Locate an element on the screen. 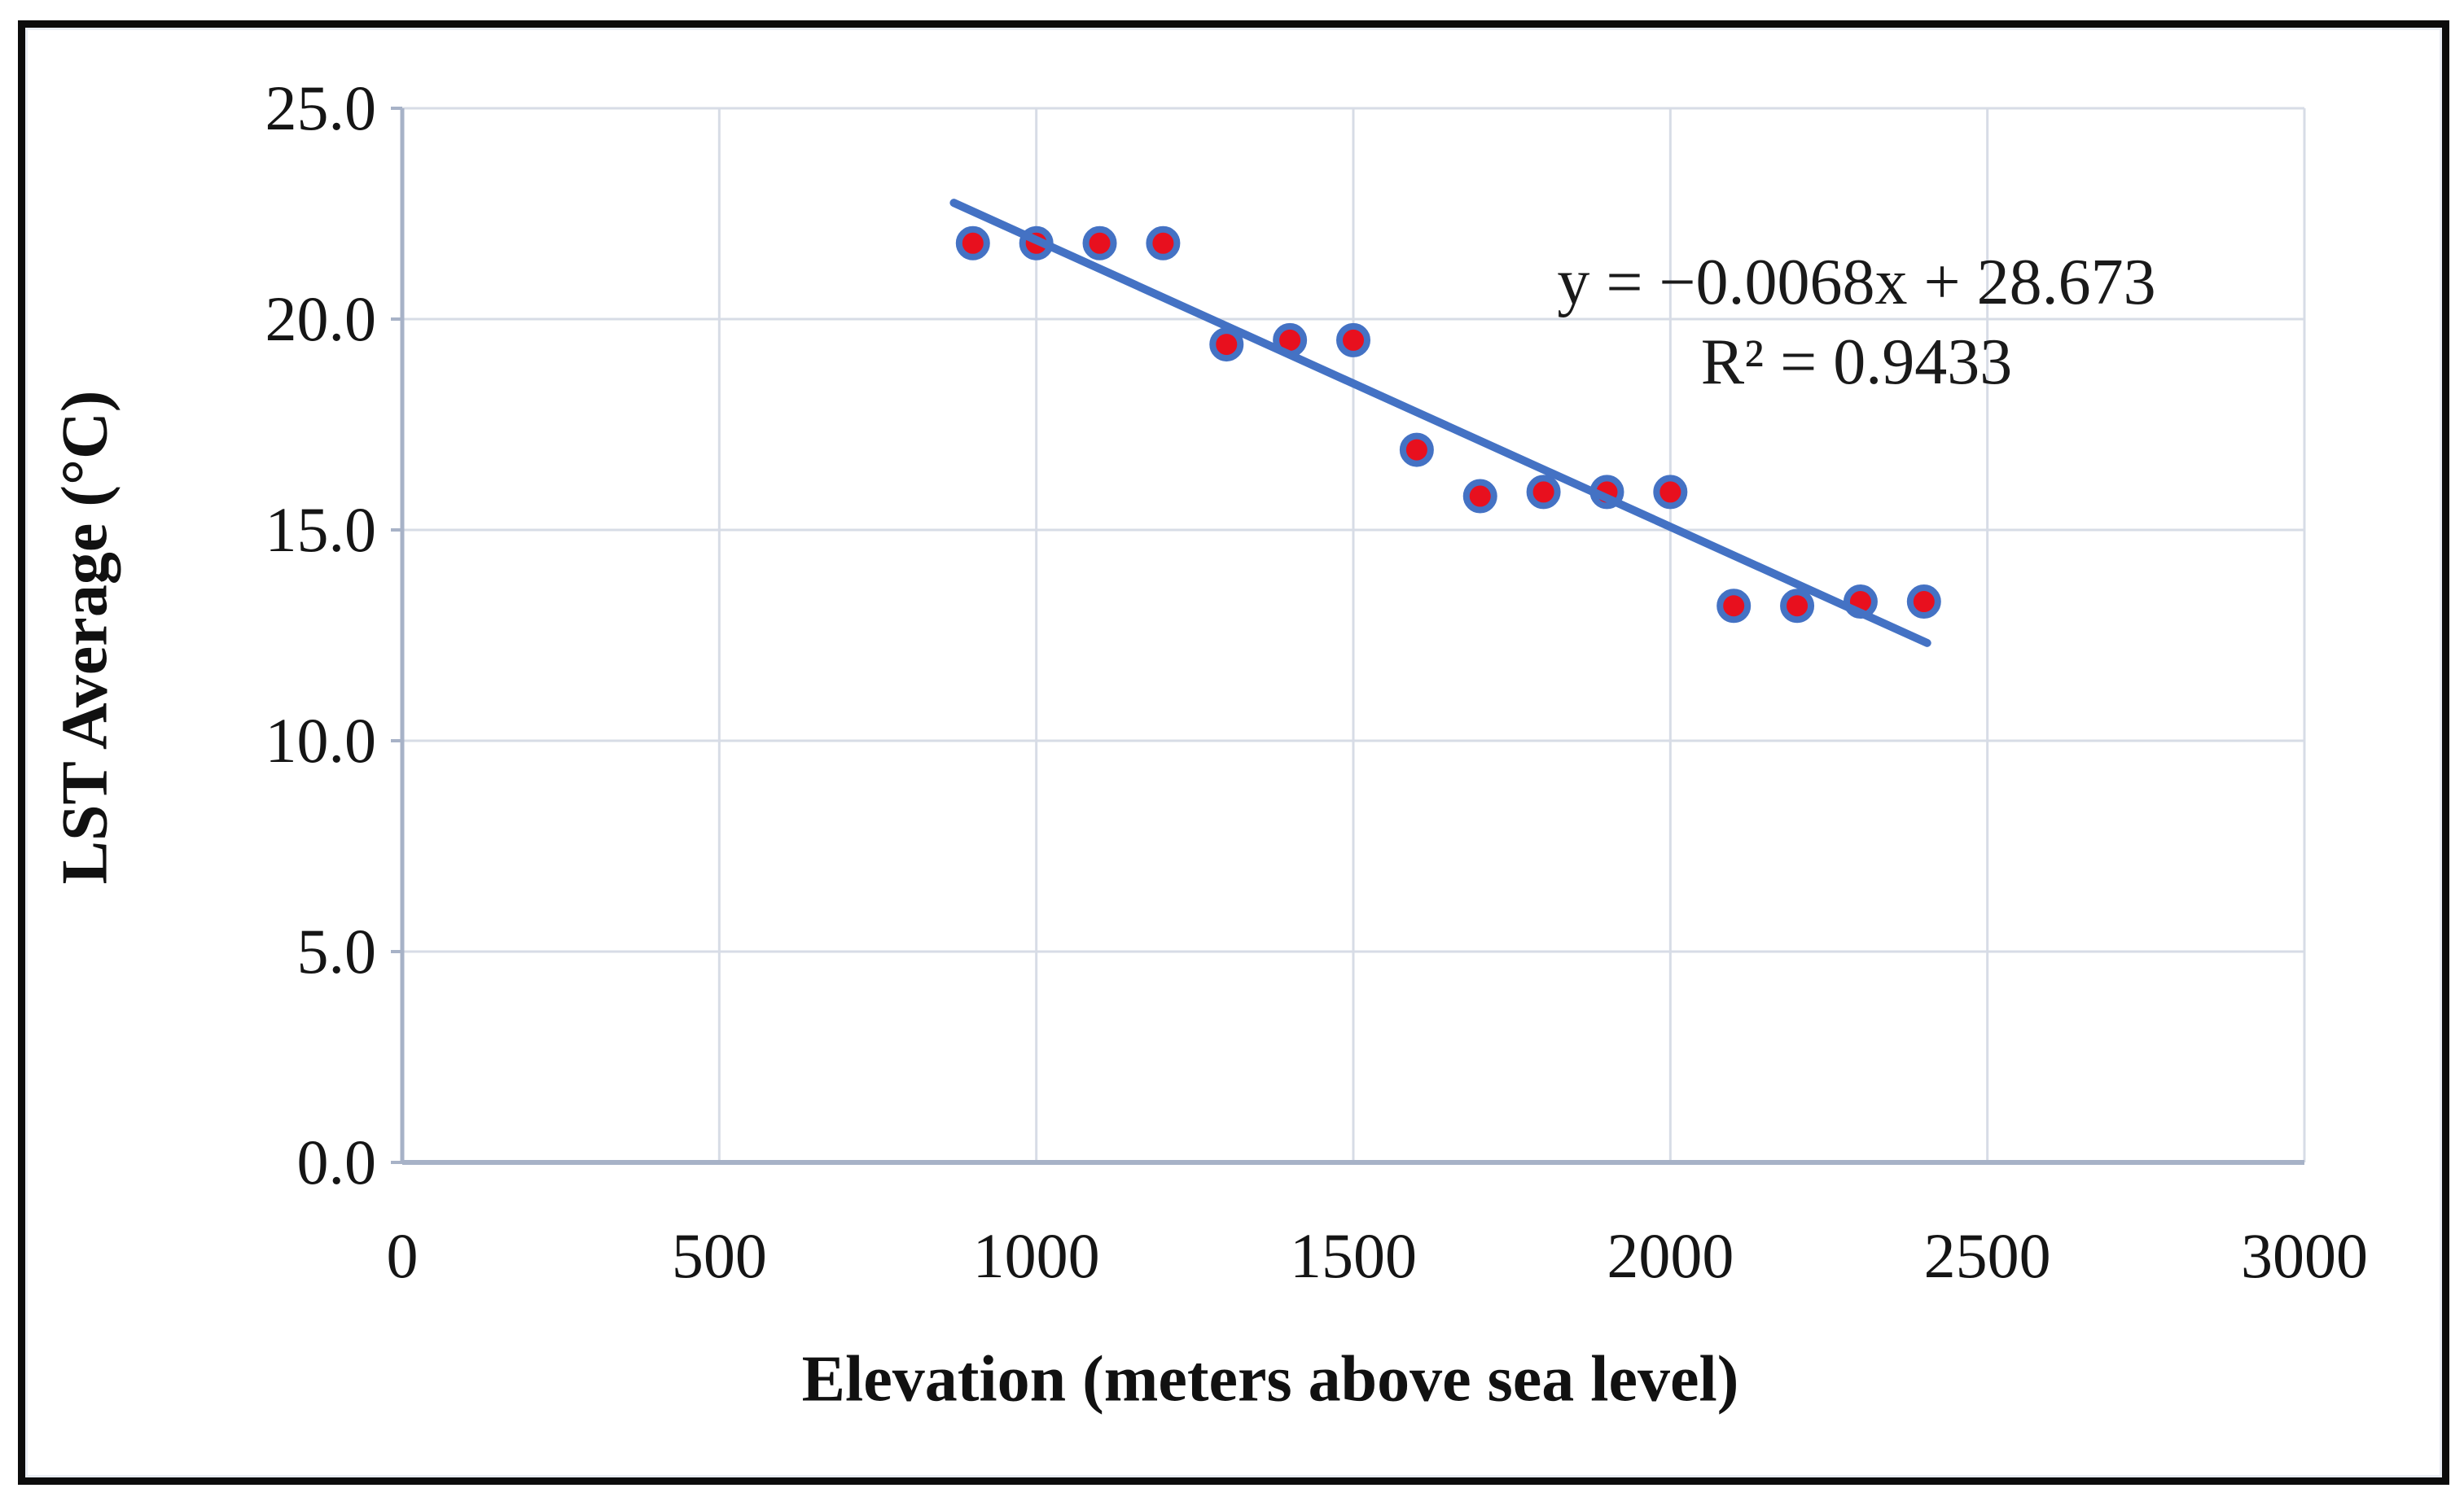  y-tick-label: 15.0 is located at coordinates (321, 529).